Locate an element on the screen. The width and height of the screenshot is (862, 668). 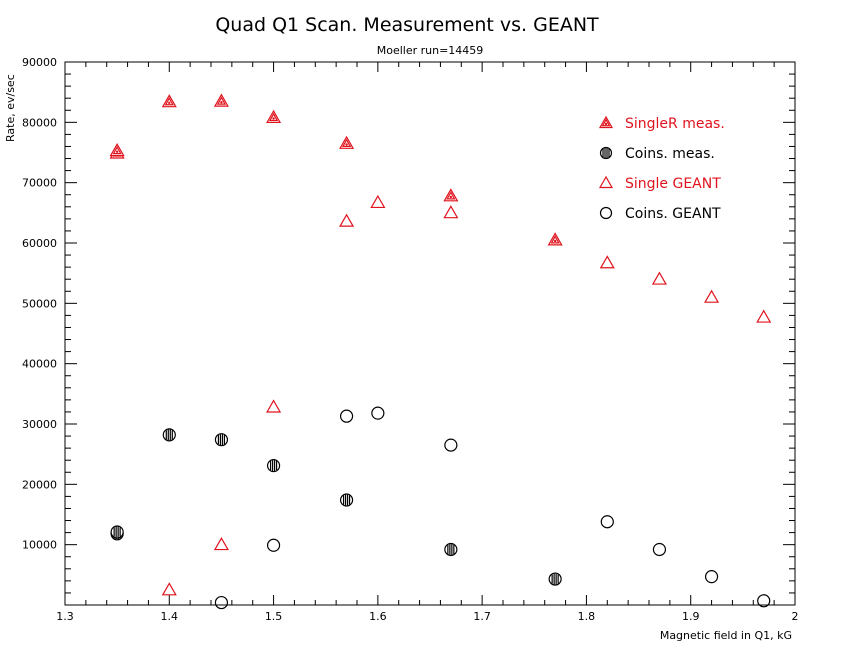
y-axis-label: Rate, ev/sec is located at coordinates (10, 108).